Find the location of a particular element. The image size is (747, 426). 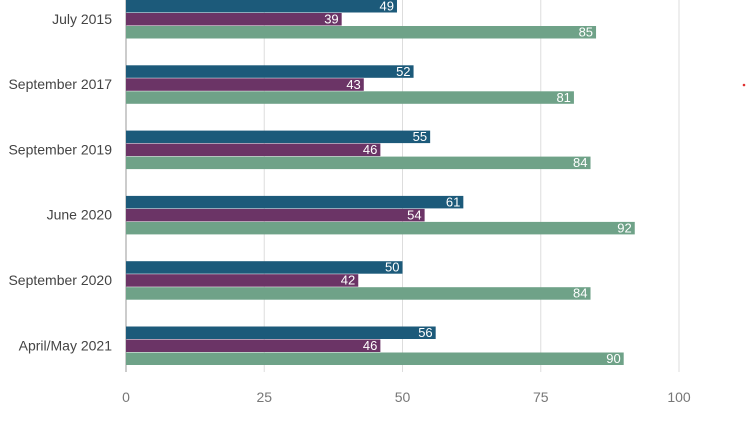

category-label: September 2019 is located at coordinates (60, 149).